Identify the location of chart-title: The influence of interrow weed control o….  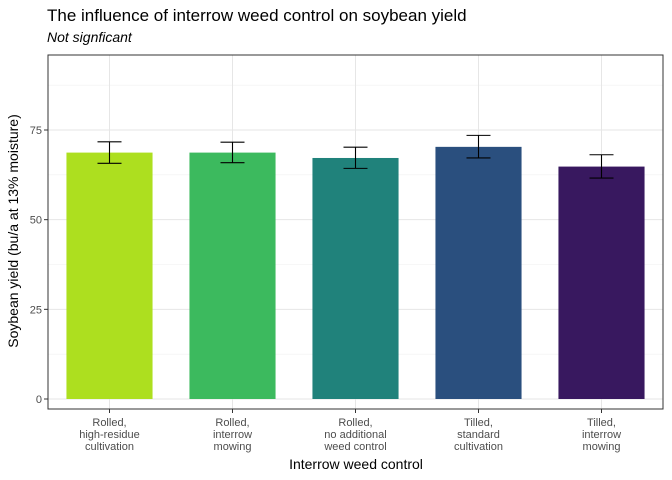
(257, 15).